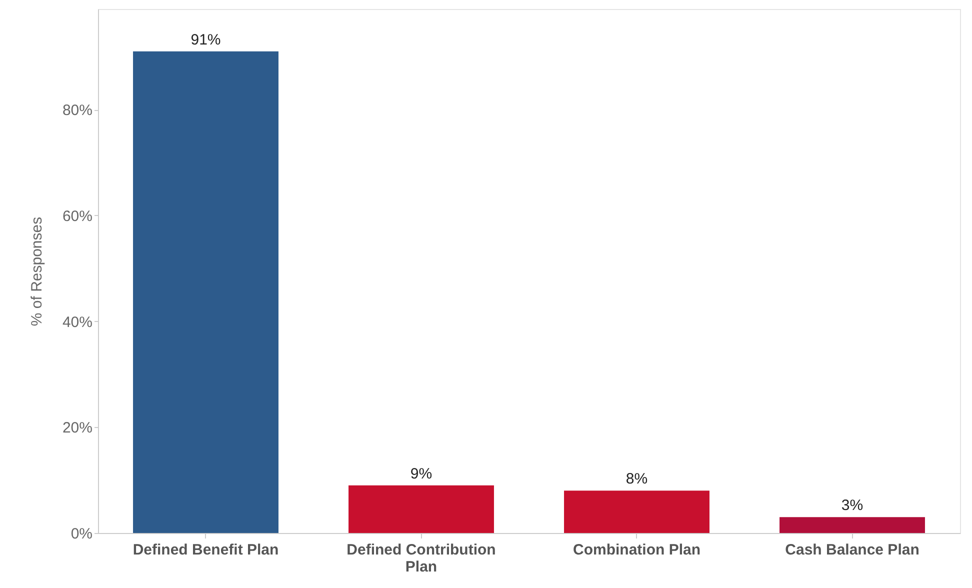  I want to click on x-tick-label: Defined Contribution Plan, so click(421, 559).